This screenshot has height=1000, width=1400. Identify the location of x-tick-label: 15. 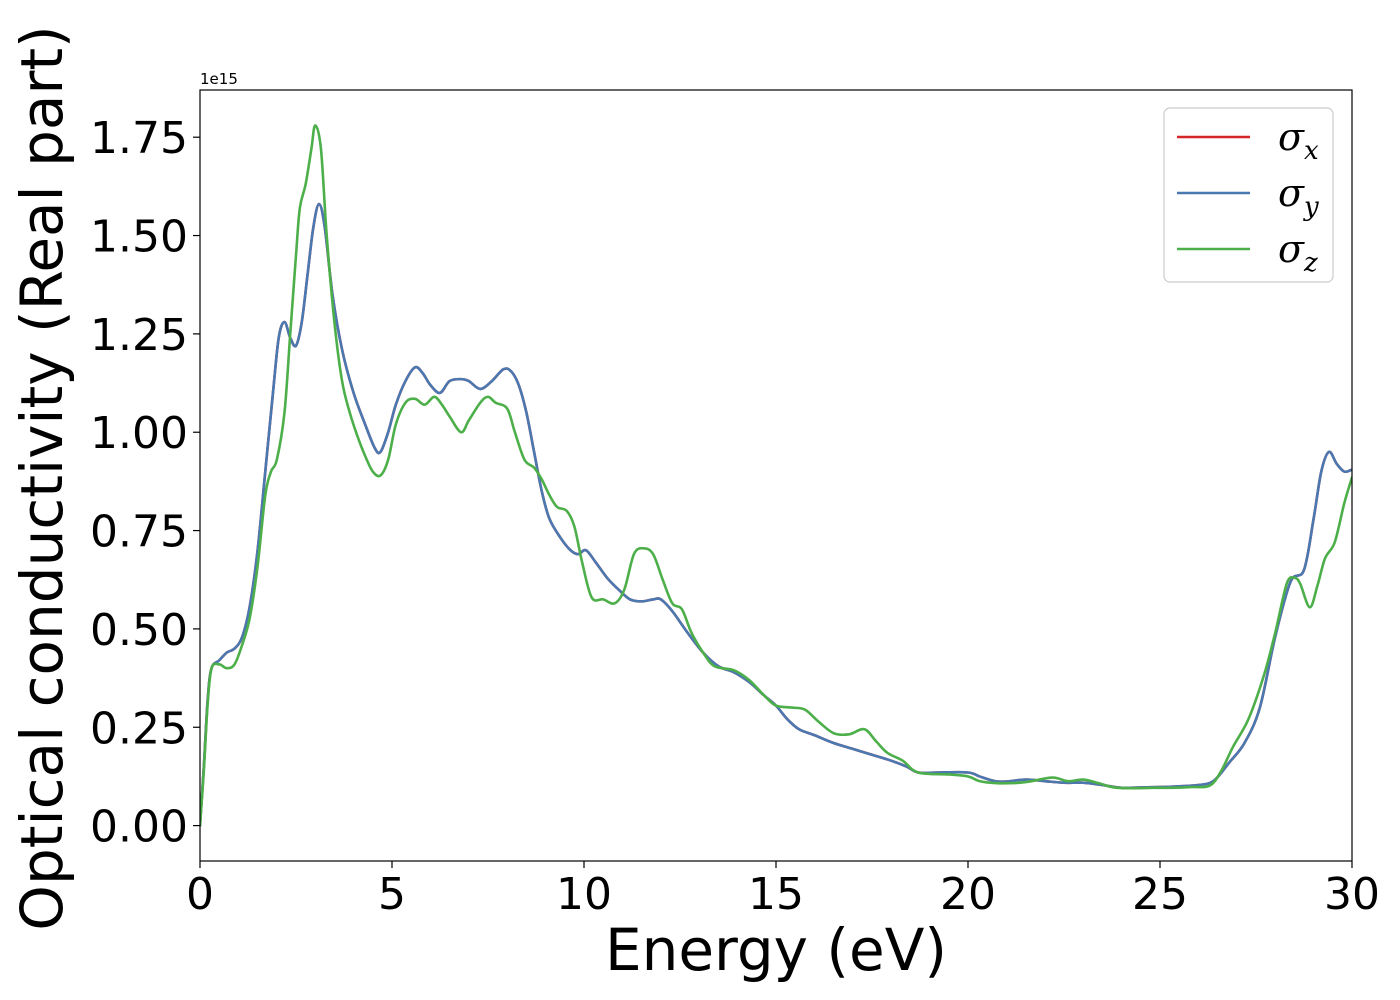
(776, 894).